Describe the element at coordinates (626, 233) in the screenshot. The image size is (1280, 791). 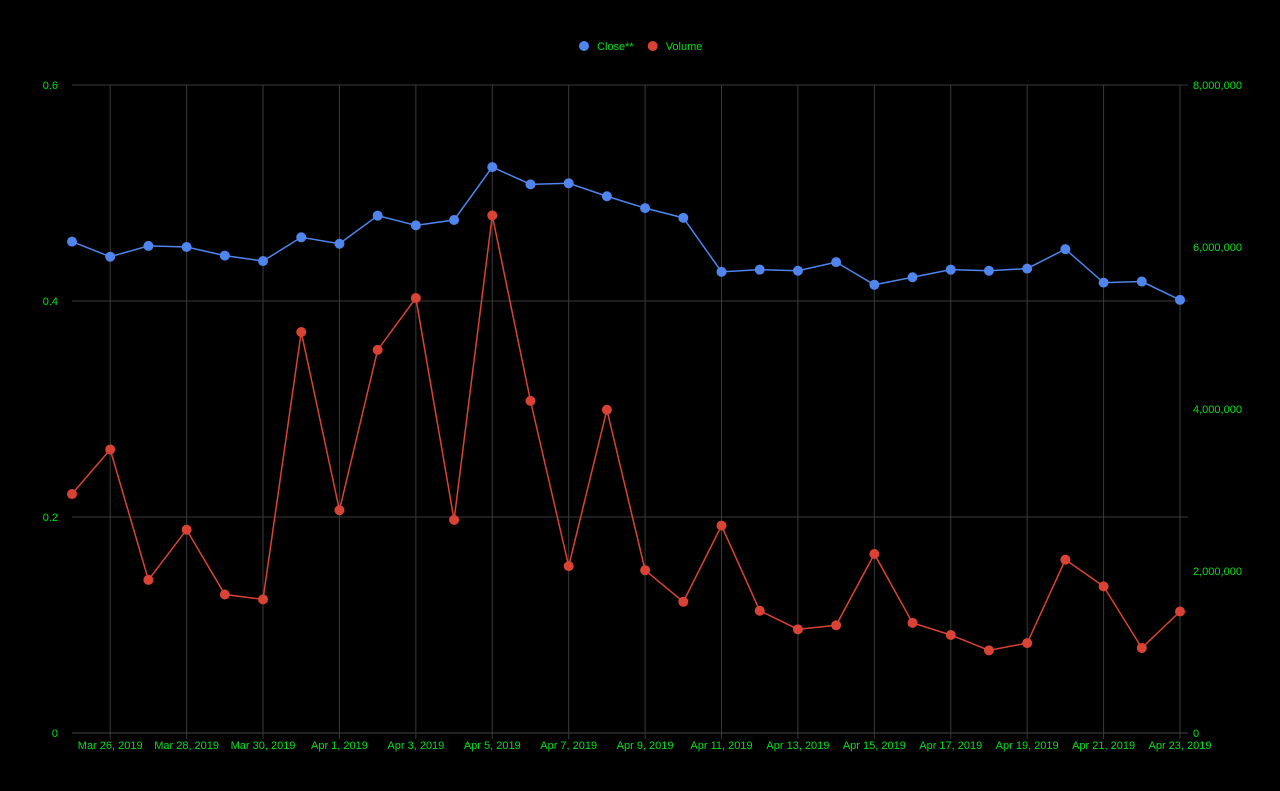
I see `close-series-line` at that location.